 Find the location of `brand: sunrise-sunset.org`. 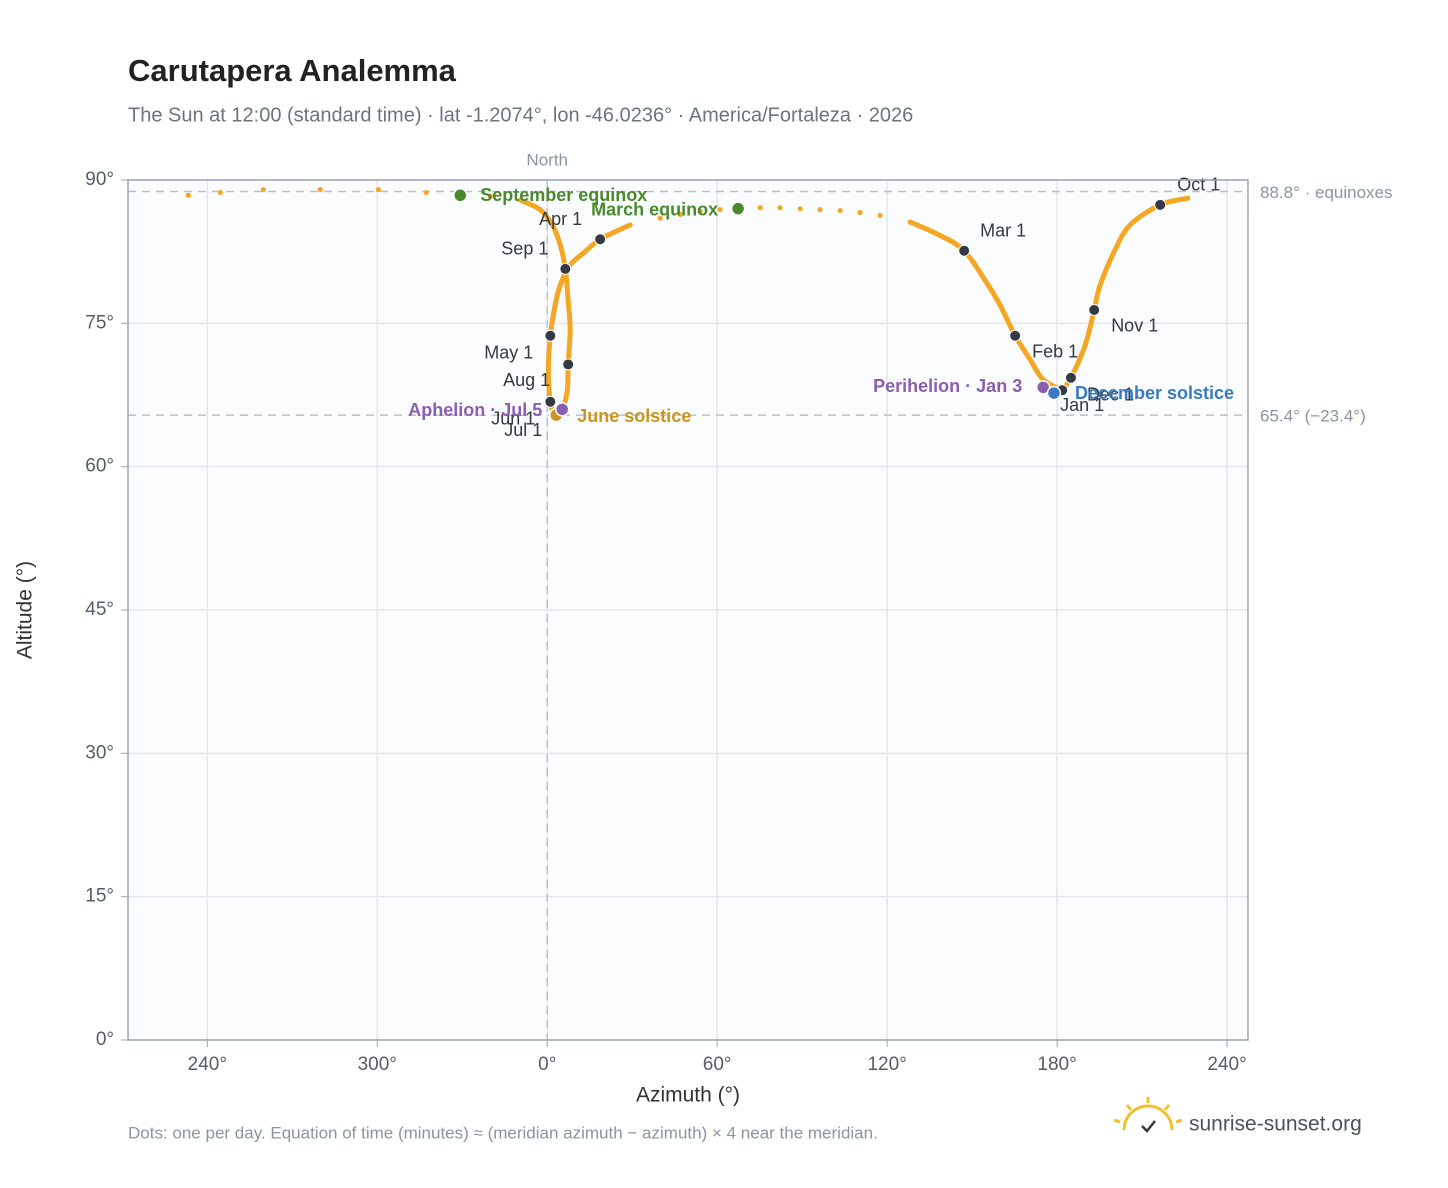

brand: sunrise-sunset.org is located at coordinates (1275, 1124).